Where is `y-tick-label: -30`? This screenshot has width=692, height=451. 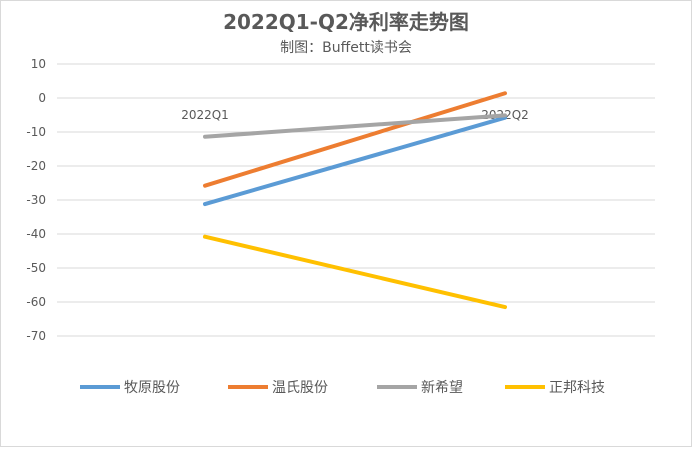
y-tick-label: -30 is located at coordinates (36, 200).